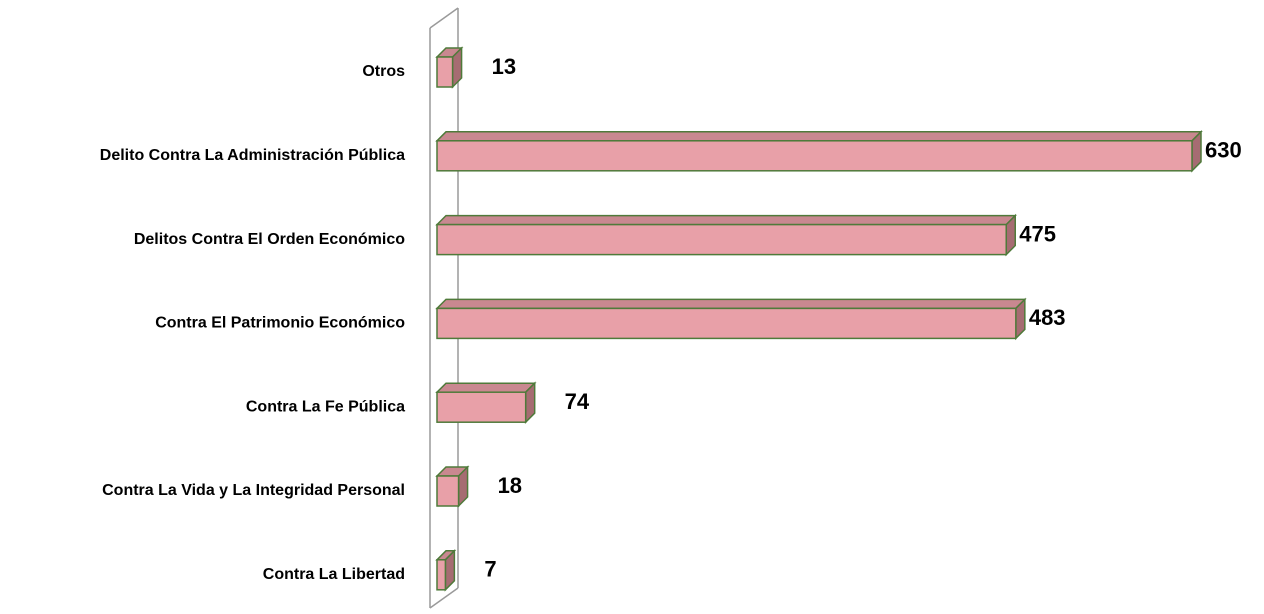  Describe the element at coordinates (504, 66) in the screenshot. I see `value-label: 13` at that location.